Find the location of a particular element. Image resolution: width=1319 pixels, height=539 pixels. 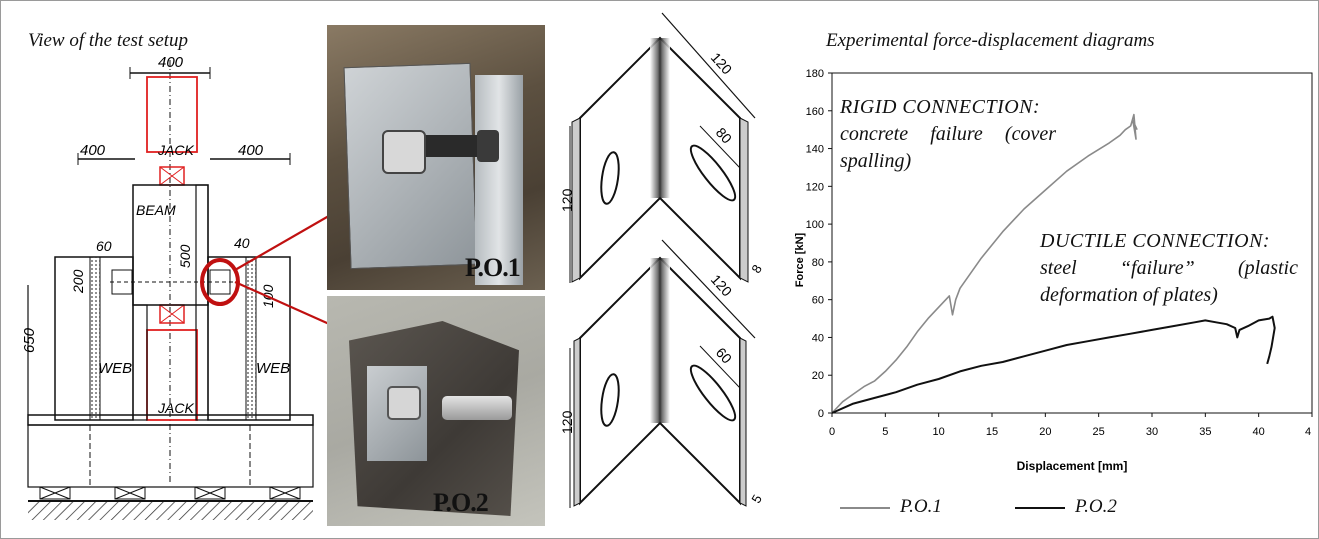

dim-500-label: 500 is located at coordinates (185, 256).